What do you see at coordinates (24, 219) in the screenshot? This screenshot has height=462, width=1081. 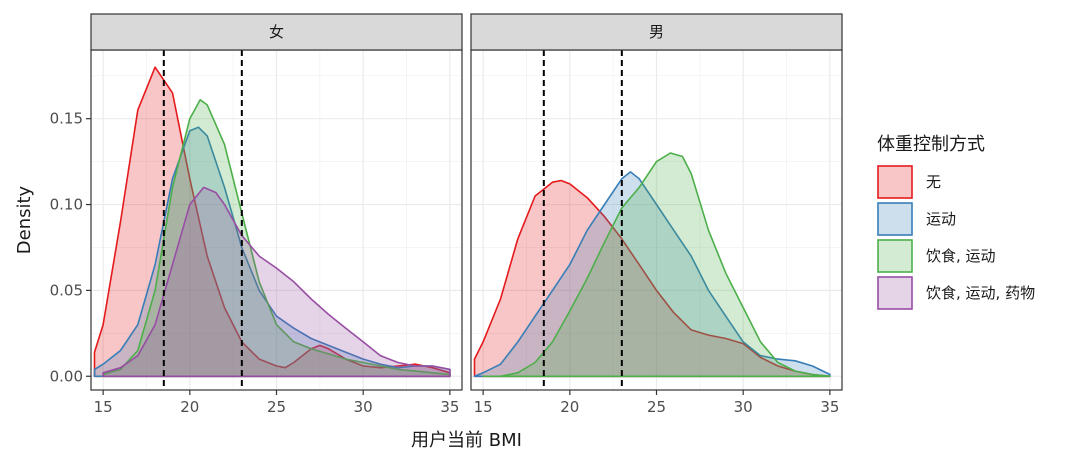 I see `y-axis-title: Density` at bounding box center [24, 219].